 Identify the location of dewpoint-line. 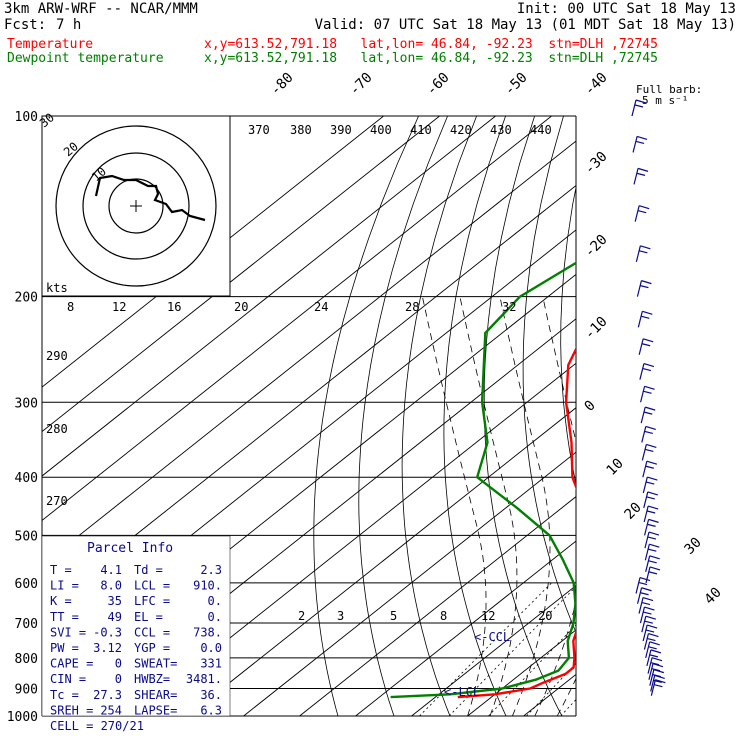
(483, 480).